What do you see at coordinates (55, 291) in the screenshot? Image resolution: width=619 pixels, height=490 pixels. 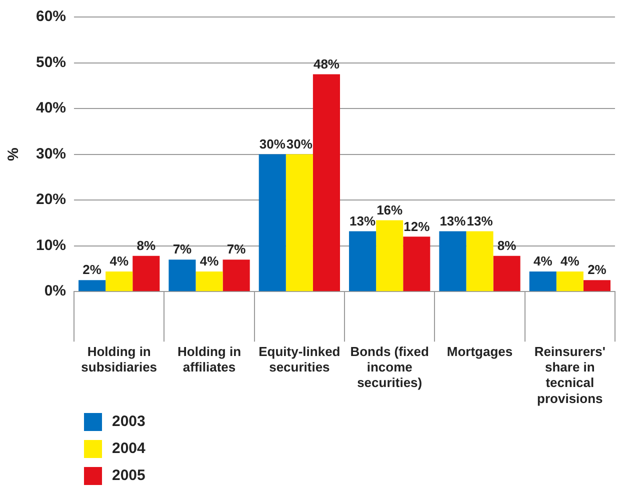 I see `y-tick-label: 0%` at bounding box center [55, 291].